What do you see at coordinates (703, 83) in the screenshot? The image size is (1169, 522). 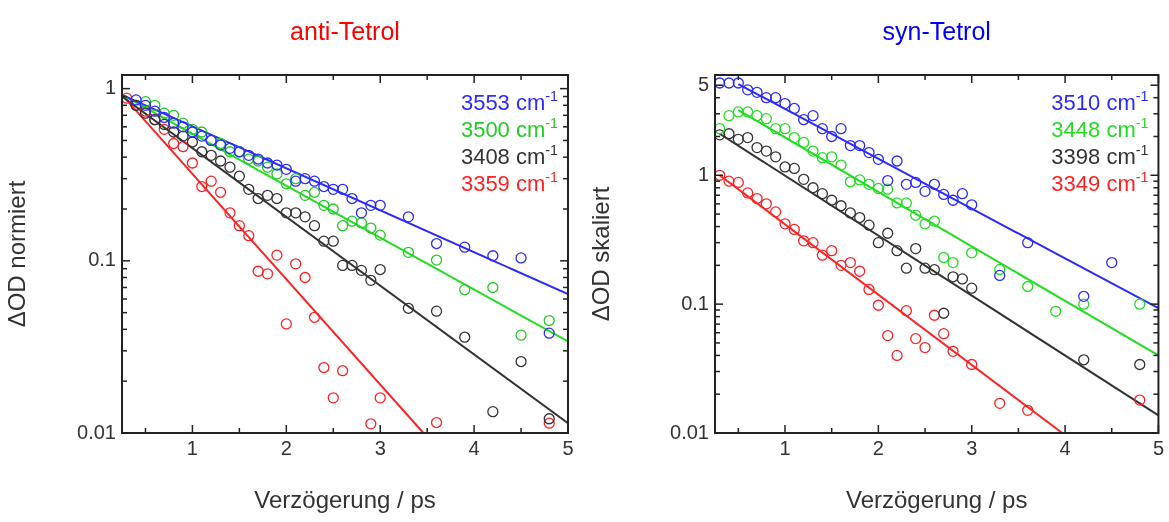 I see `y-tick-label: 5` at bounding box center [703, 83].